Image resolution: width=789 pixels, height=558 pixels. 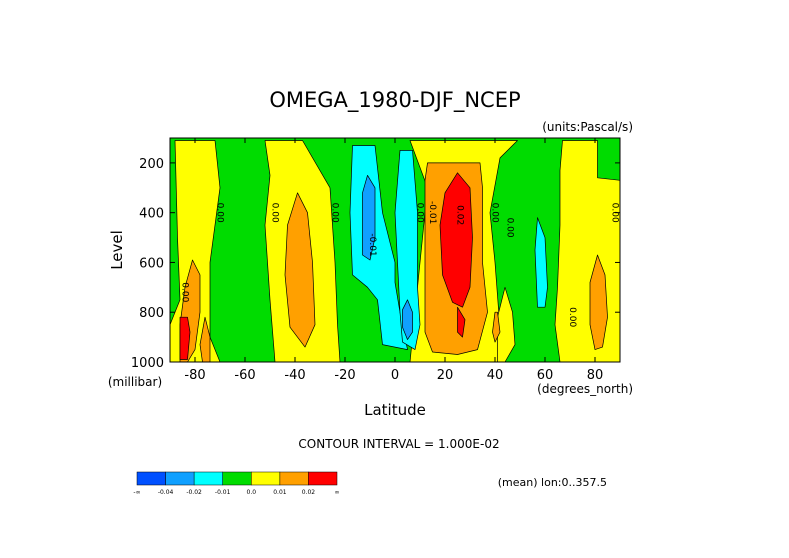 I want to click on x-tick-label-6: 40, so click(x=495, y=375).